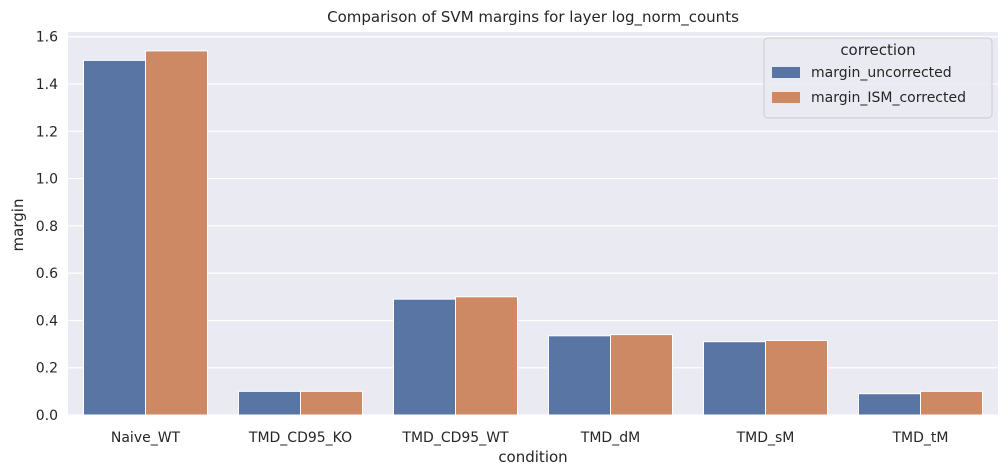 This screenshot has width=1008, height=475. Describe the element at coordinates (734, 378) in the screenshot. I see `bar-margin_uncorrected-TMD_sM` at that location.